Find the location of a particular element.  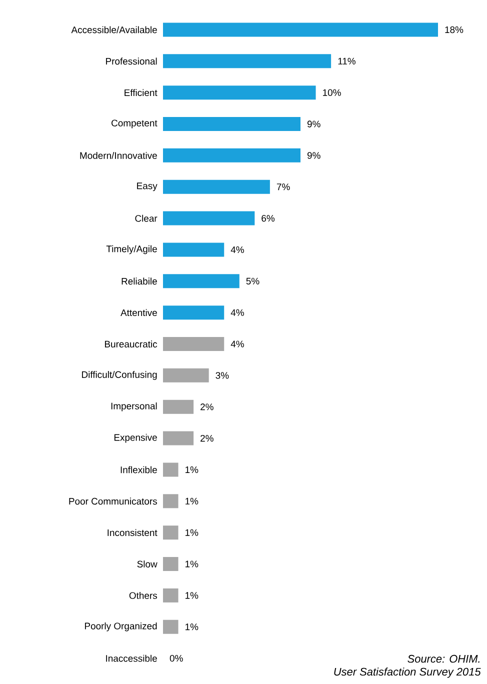

data-label: 6% is located at coordinates (268, 218).